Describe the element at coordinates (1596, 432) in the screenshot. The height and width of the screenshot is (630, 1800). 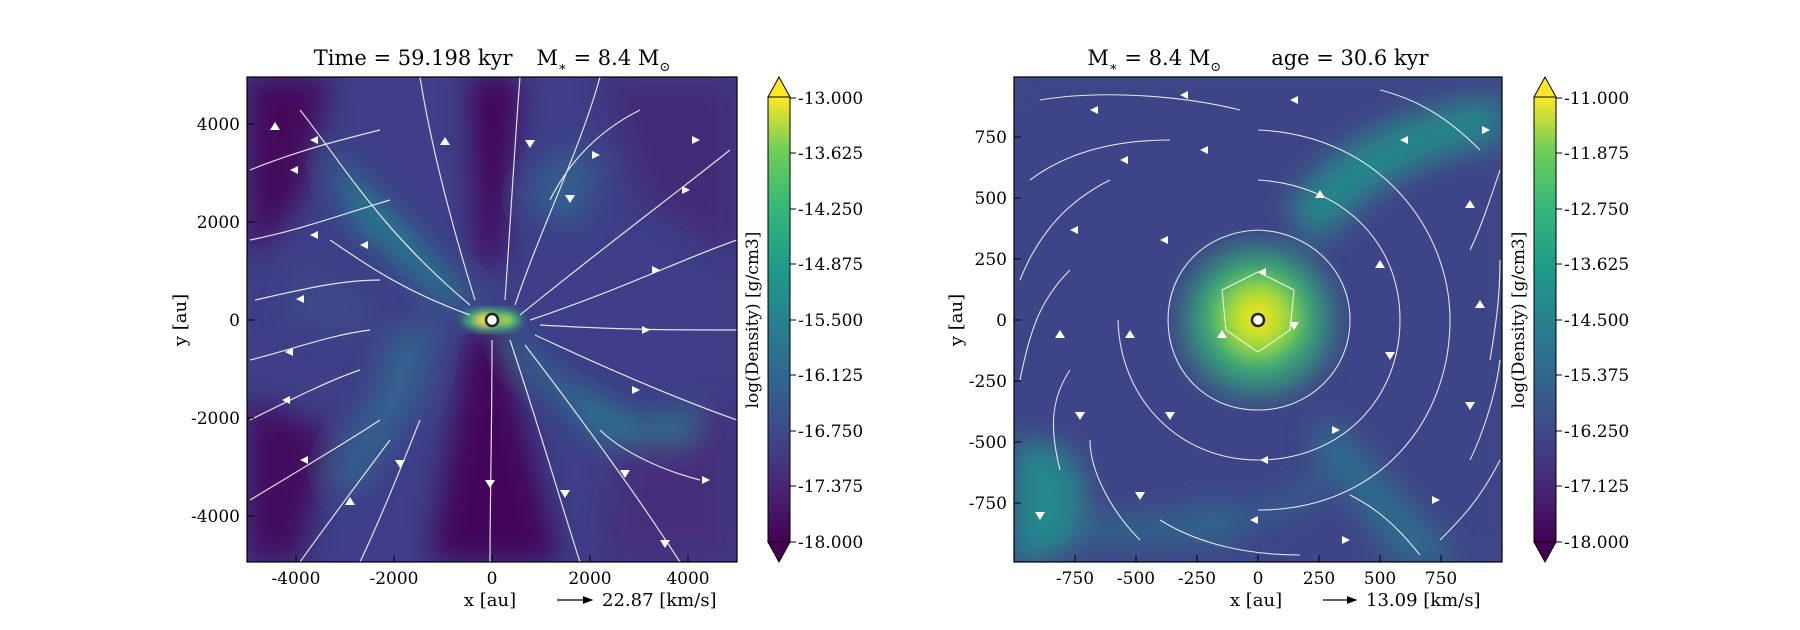
I see `right-cbar-tick: -16.250` at that location.